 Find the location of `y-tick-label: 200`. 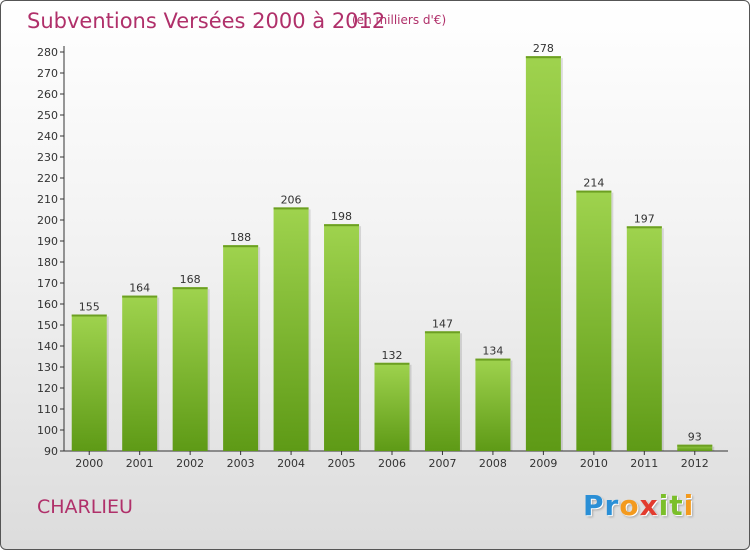

y-tick-label: 200 is located at coordinates (47, 220).